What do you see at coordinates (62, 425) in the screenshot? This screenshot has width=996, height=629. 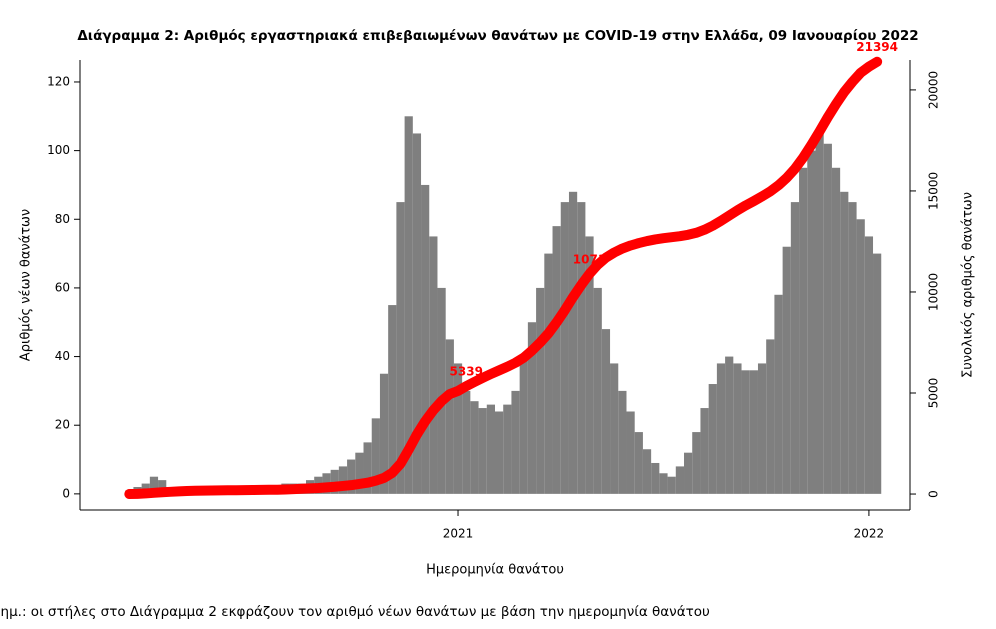 I see `y-tick-label: 20` at bounding box center [62, 425].